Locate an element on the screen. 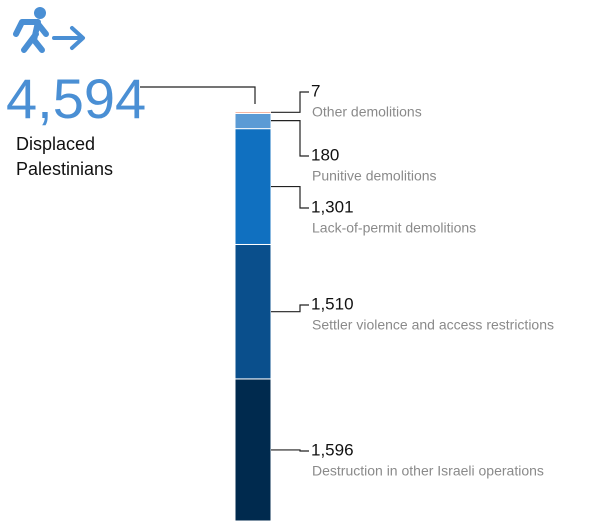 The height and width of the screenshot is (521, 595). total-caption: Displaced Palestinians is located at coordinates (65, 156).